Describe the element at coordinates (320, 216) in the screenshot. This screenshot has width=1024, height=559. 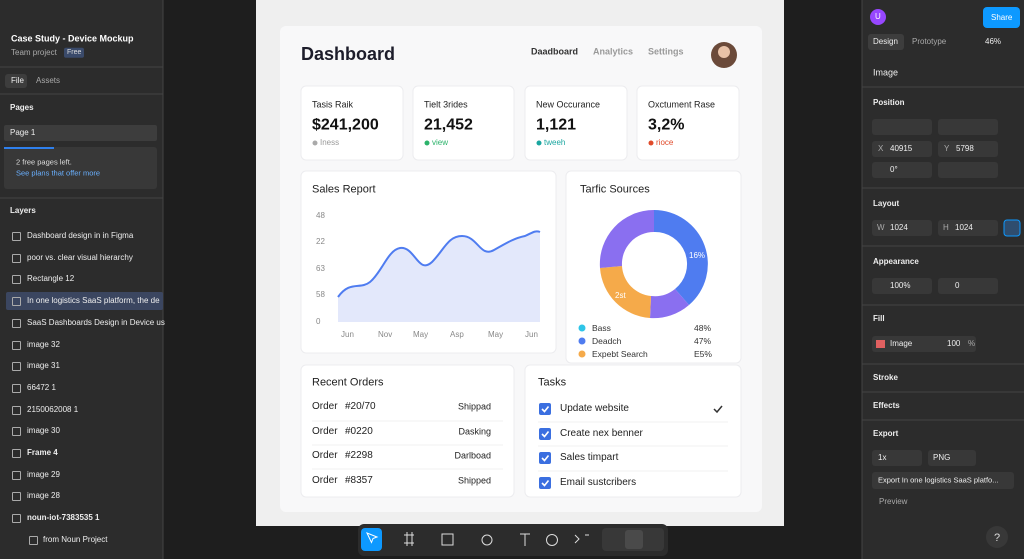
I see `axis-label: 48` at that location.